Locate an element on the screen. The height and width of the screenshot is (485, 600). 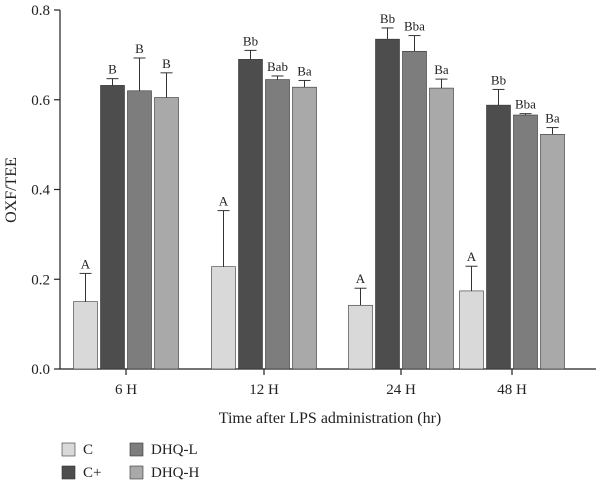
y-tick-label: 0.6 is located at coordinates (40, 101).